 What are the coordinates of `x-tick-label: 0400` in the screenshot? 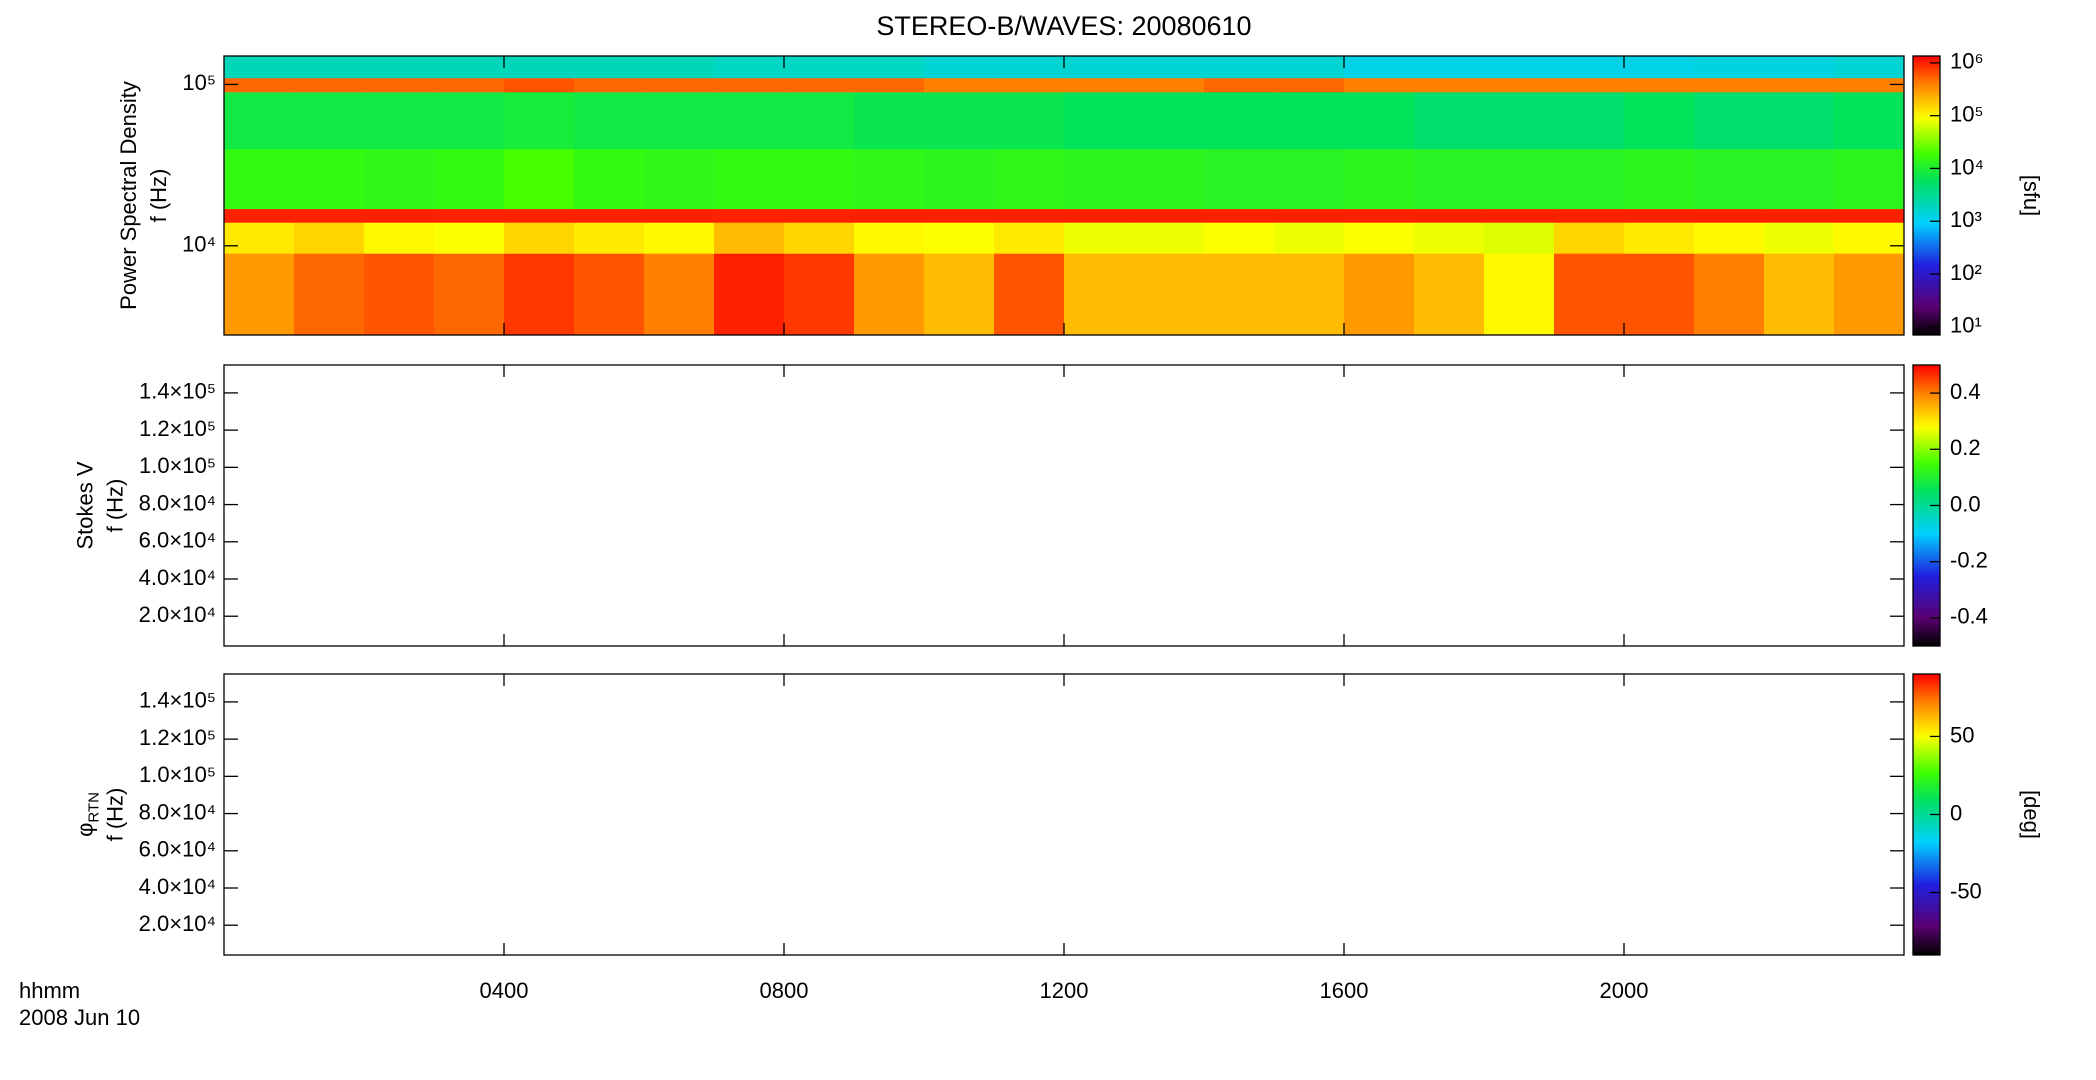 It's located at (504, 990).